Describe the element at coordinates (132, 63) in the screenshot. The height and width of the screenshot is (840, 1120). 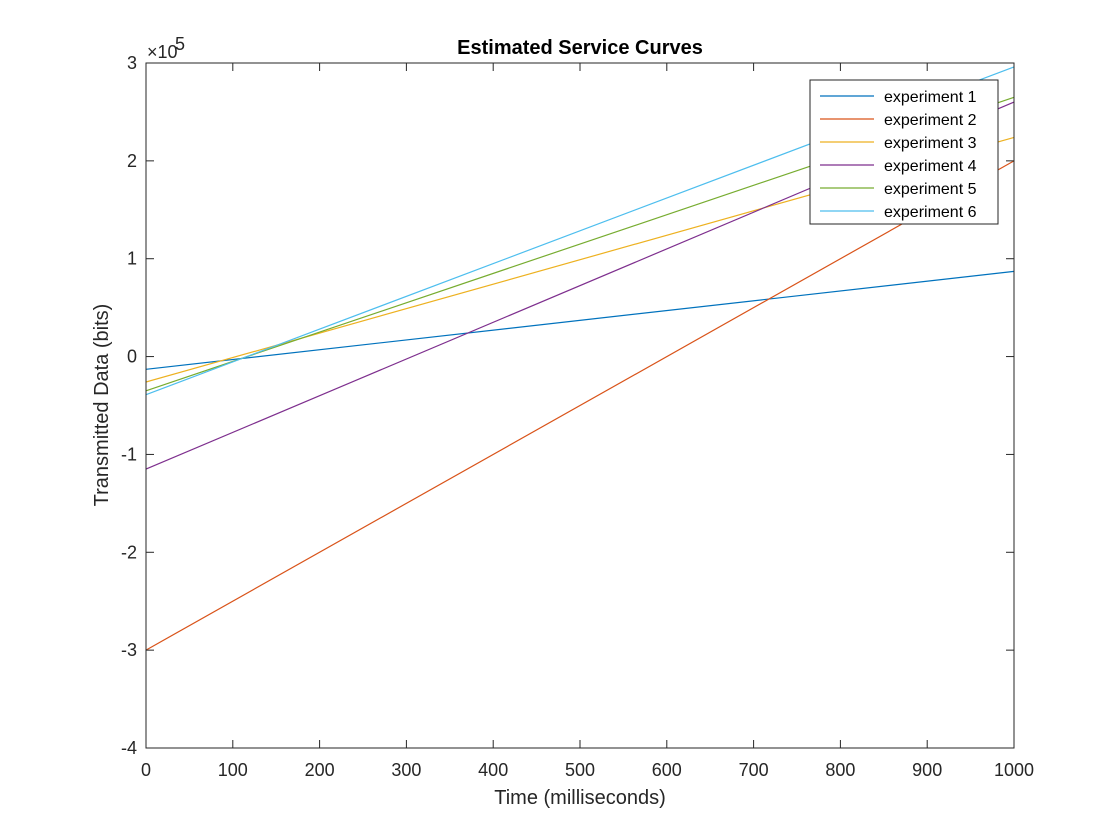
I see `y-tick-label: 3` at that location.